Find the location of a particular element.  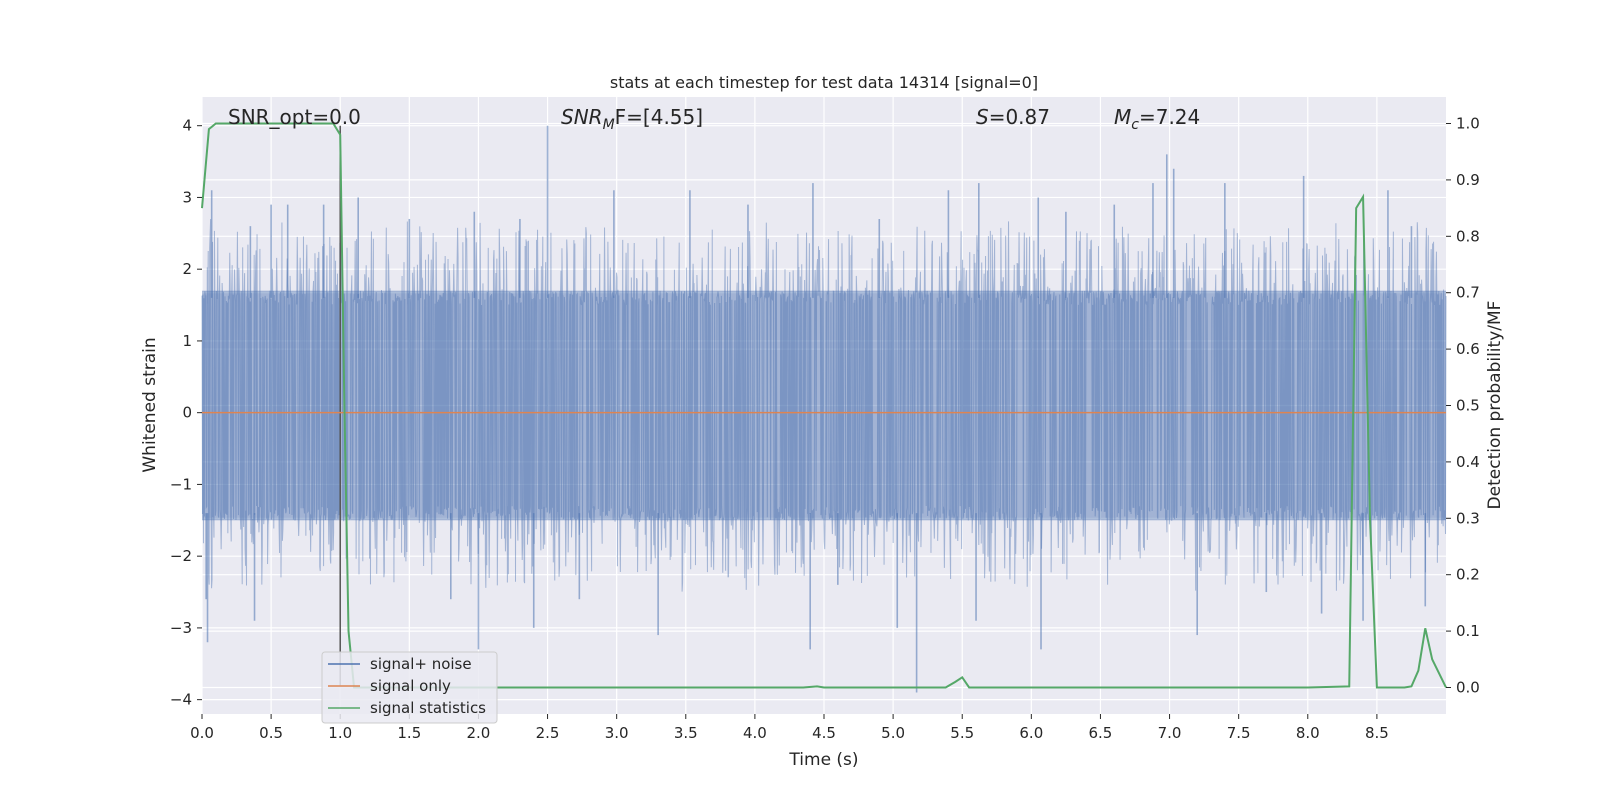

y-axis-label: Whitened strain is located at coordinates (150, 404).